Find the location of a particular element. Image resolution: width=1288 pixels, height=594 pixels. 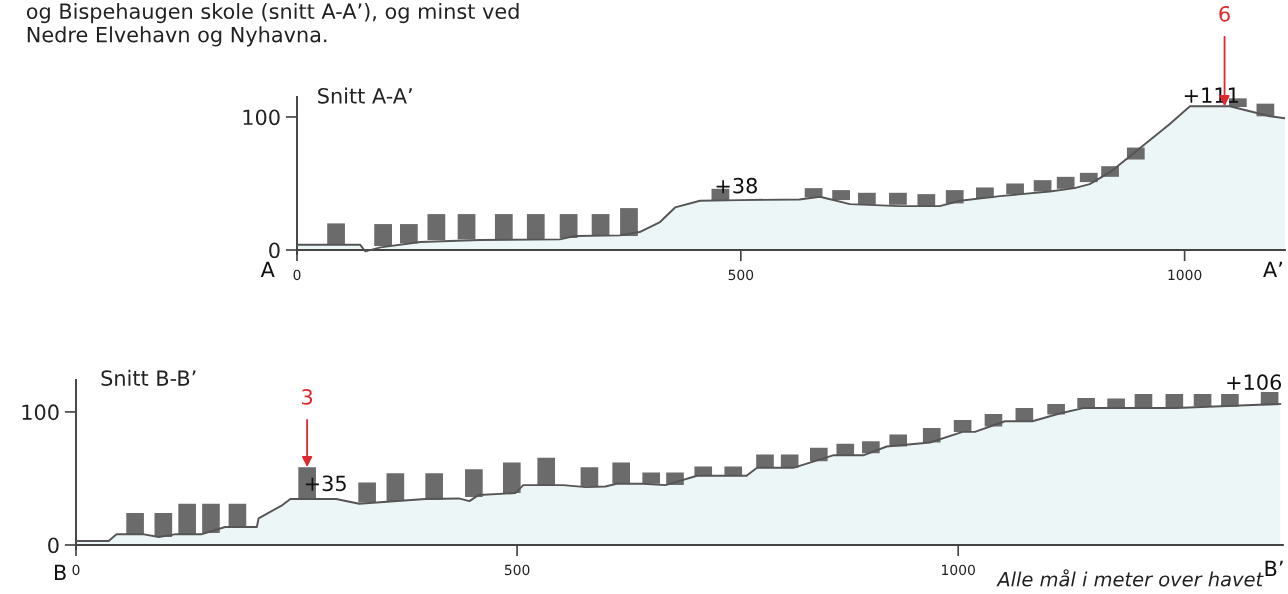

text: og Bispehaugen skole (snitt A-A’), og minst ved Nedre Elvehavn og Nyhavna. is located at coordinates (272, 24).